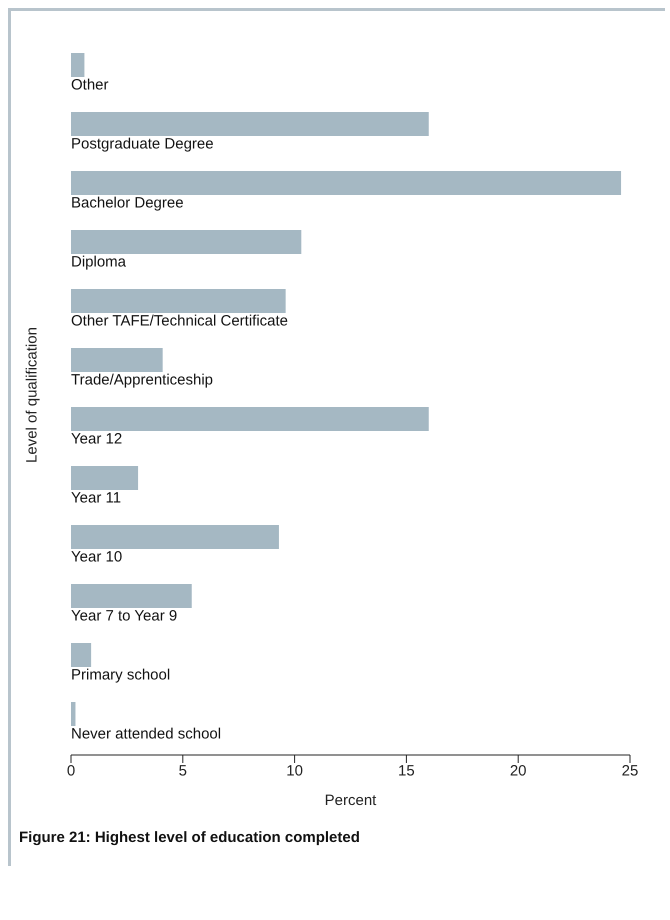 The width and height of the screenshot is (670, 920). I want to click on y-tick-label: Trade/Apprenticeship, so click(142, 380).